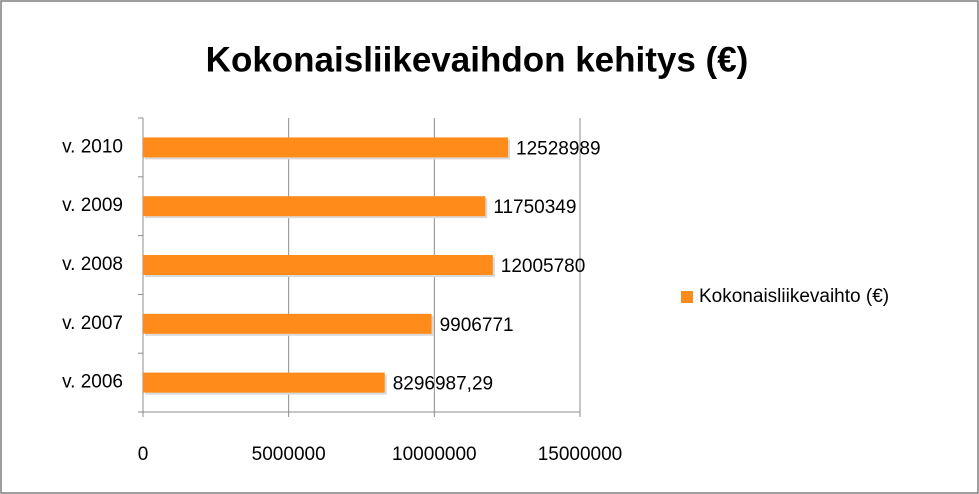  What do you see at coordinates (434, 454) in the screenshot?
I see `x-tick-label: 10000000` at bounding box center [434, 454].